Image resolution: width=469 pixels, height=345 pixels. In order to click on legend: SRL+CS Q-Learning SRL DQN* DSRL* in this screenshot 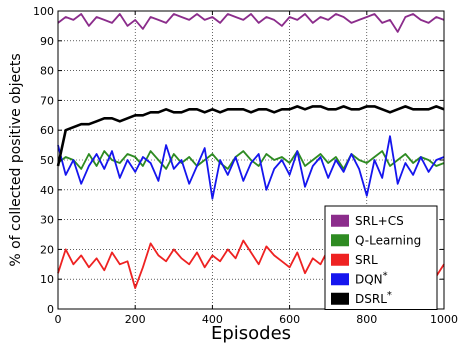, I will do `click(381, 257)`.